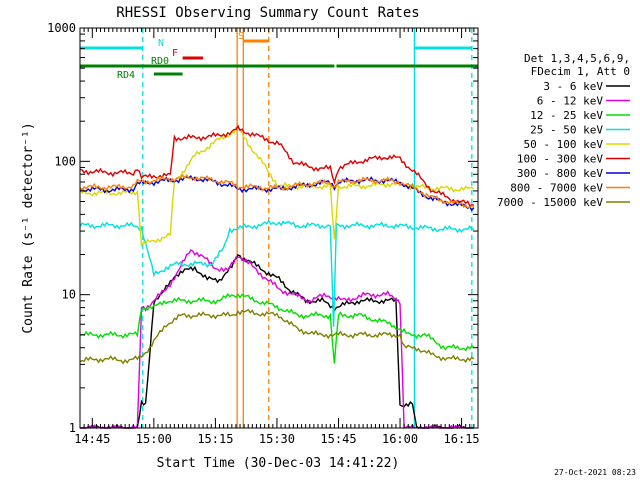 The height and width of the screenshot is (480, 640). I want to click on chart-title: RHESSI Observing Summary Count Rates, so click(267, 13).